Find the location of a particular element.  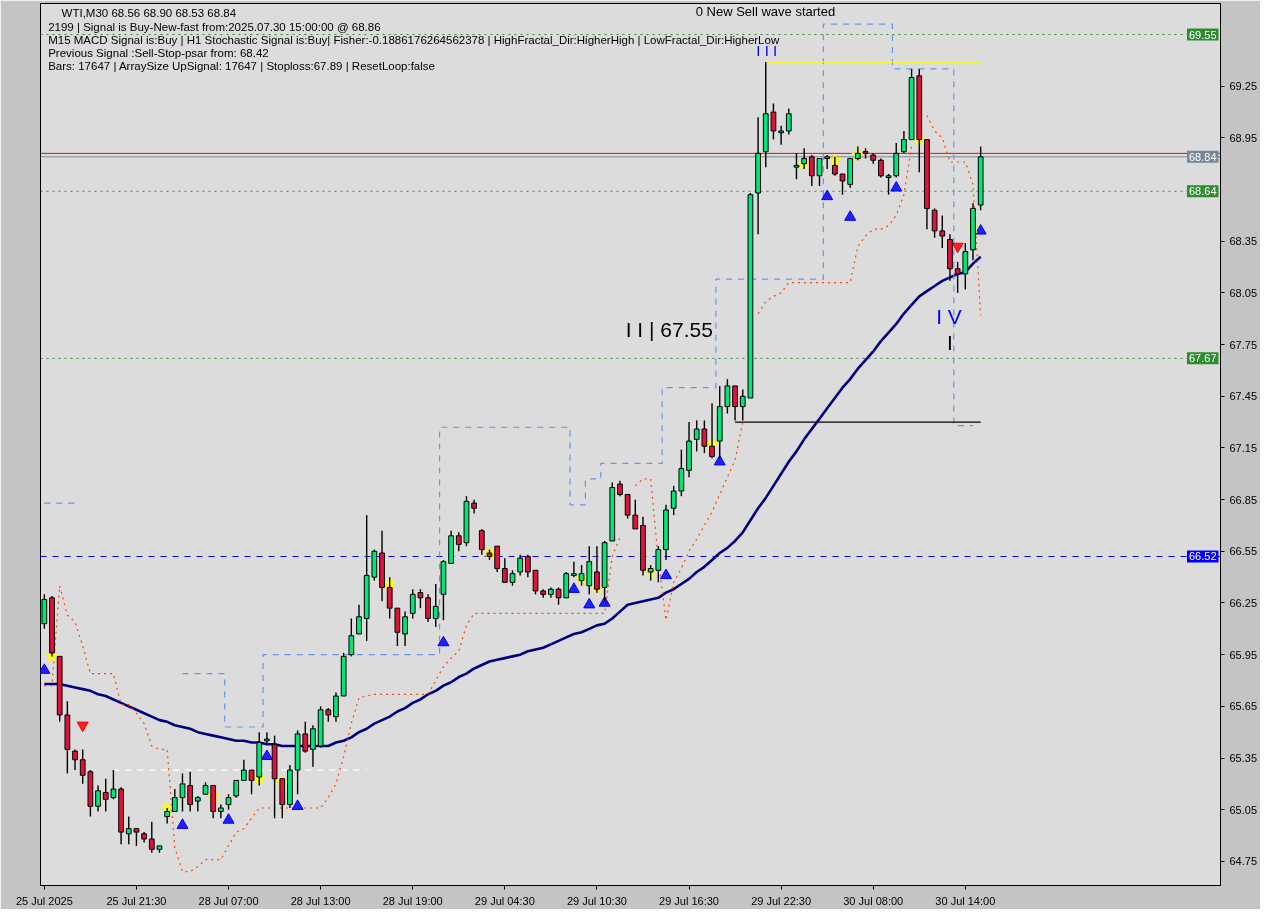

annotation: M15 MACD Signal is:Buy | H1 Stochastic Signal is:Buy| Fisher:-0.1886176264562378 | HighFractal_Dir:HigherHigh | LowFractal_Dir:HigherLow is located at coordinates (414, 40).